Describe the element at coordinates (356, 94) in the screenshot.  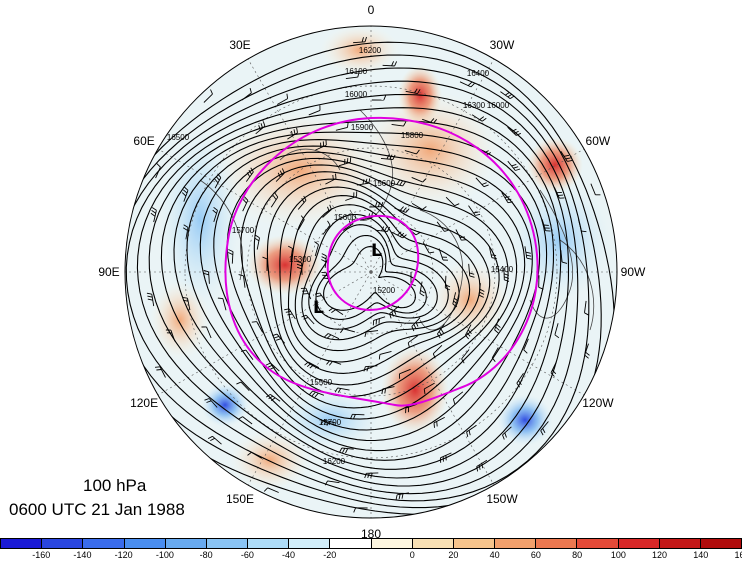
I see `contour-label: 16000` at that location.